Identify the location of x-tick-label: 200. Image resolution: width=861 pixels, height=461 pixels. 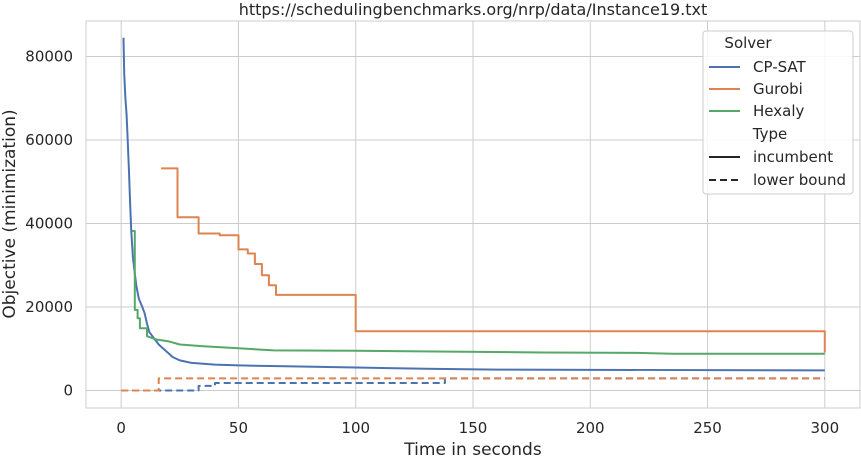
(590, 428).